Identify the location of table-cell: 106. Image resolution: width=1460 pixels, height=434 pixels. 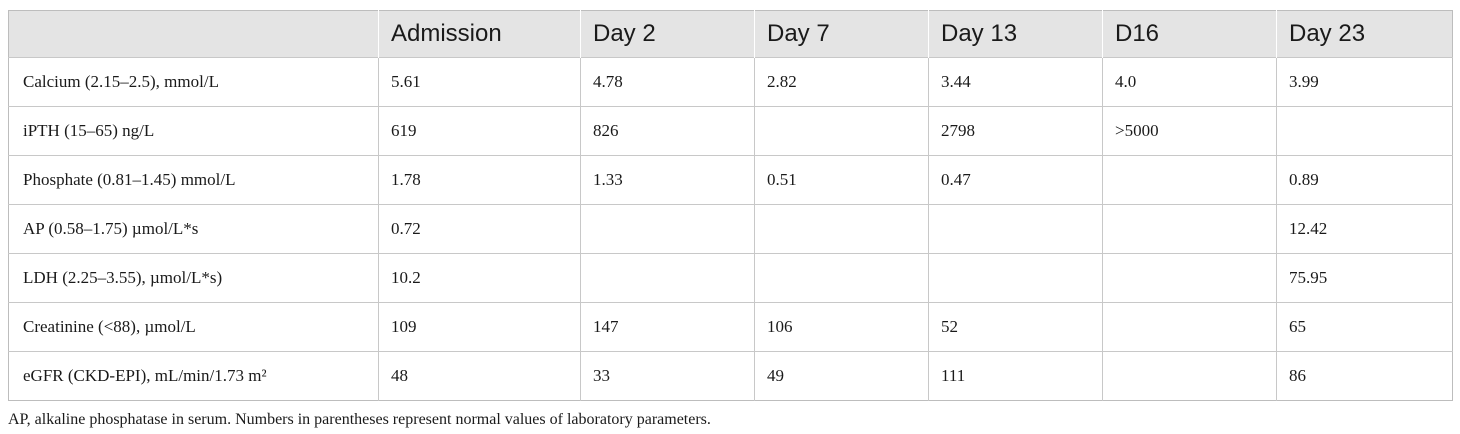
(841, 327).